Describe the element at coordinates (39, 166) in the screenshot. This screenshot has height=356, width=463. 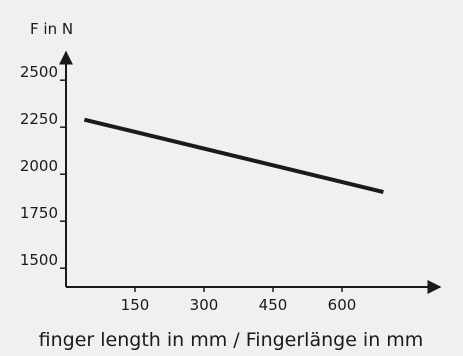
I see `y-tick-label: 2000` at that location.